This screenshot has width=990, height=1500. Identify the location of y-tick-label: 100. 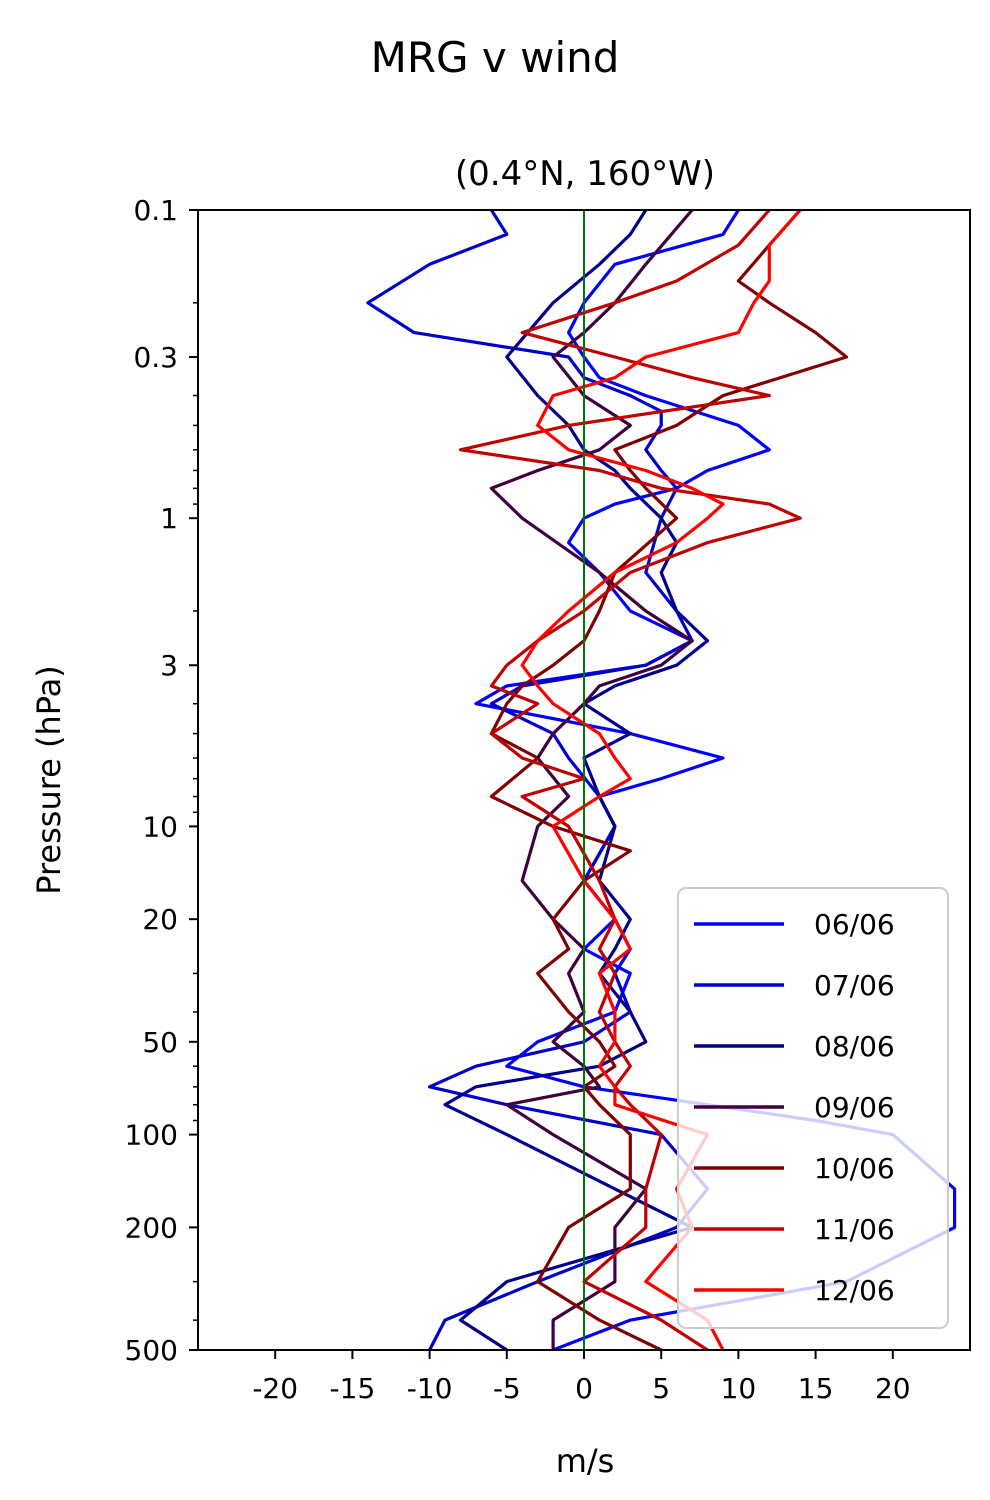
(151, 1135).